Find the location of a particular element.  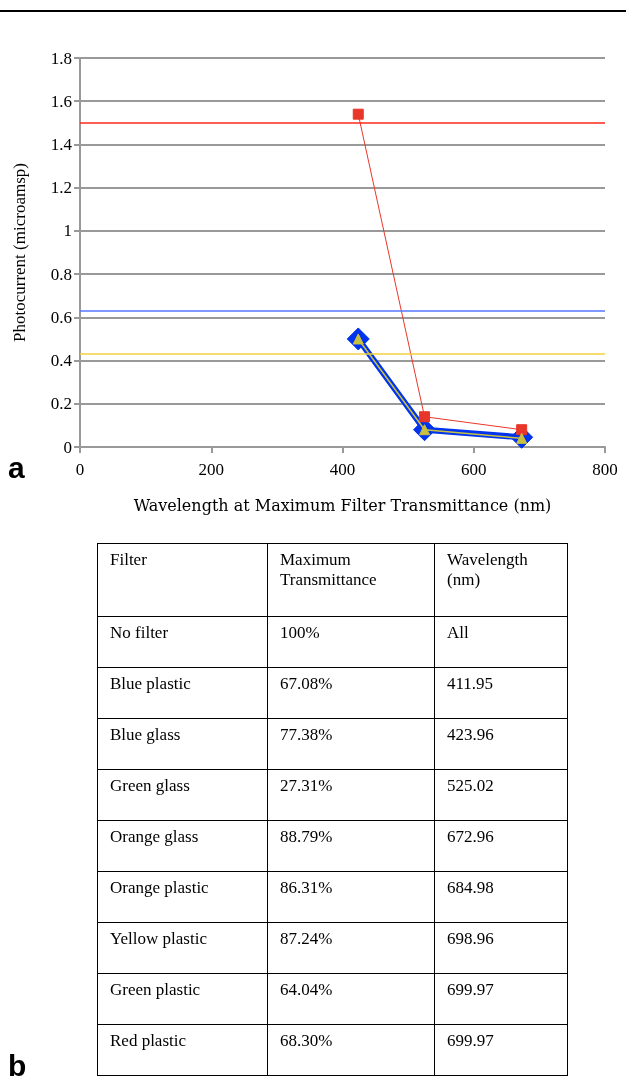

y-tick-label: 0.2 is located at coordinates (61, 404).